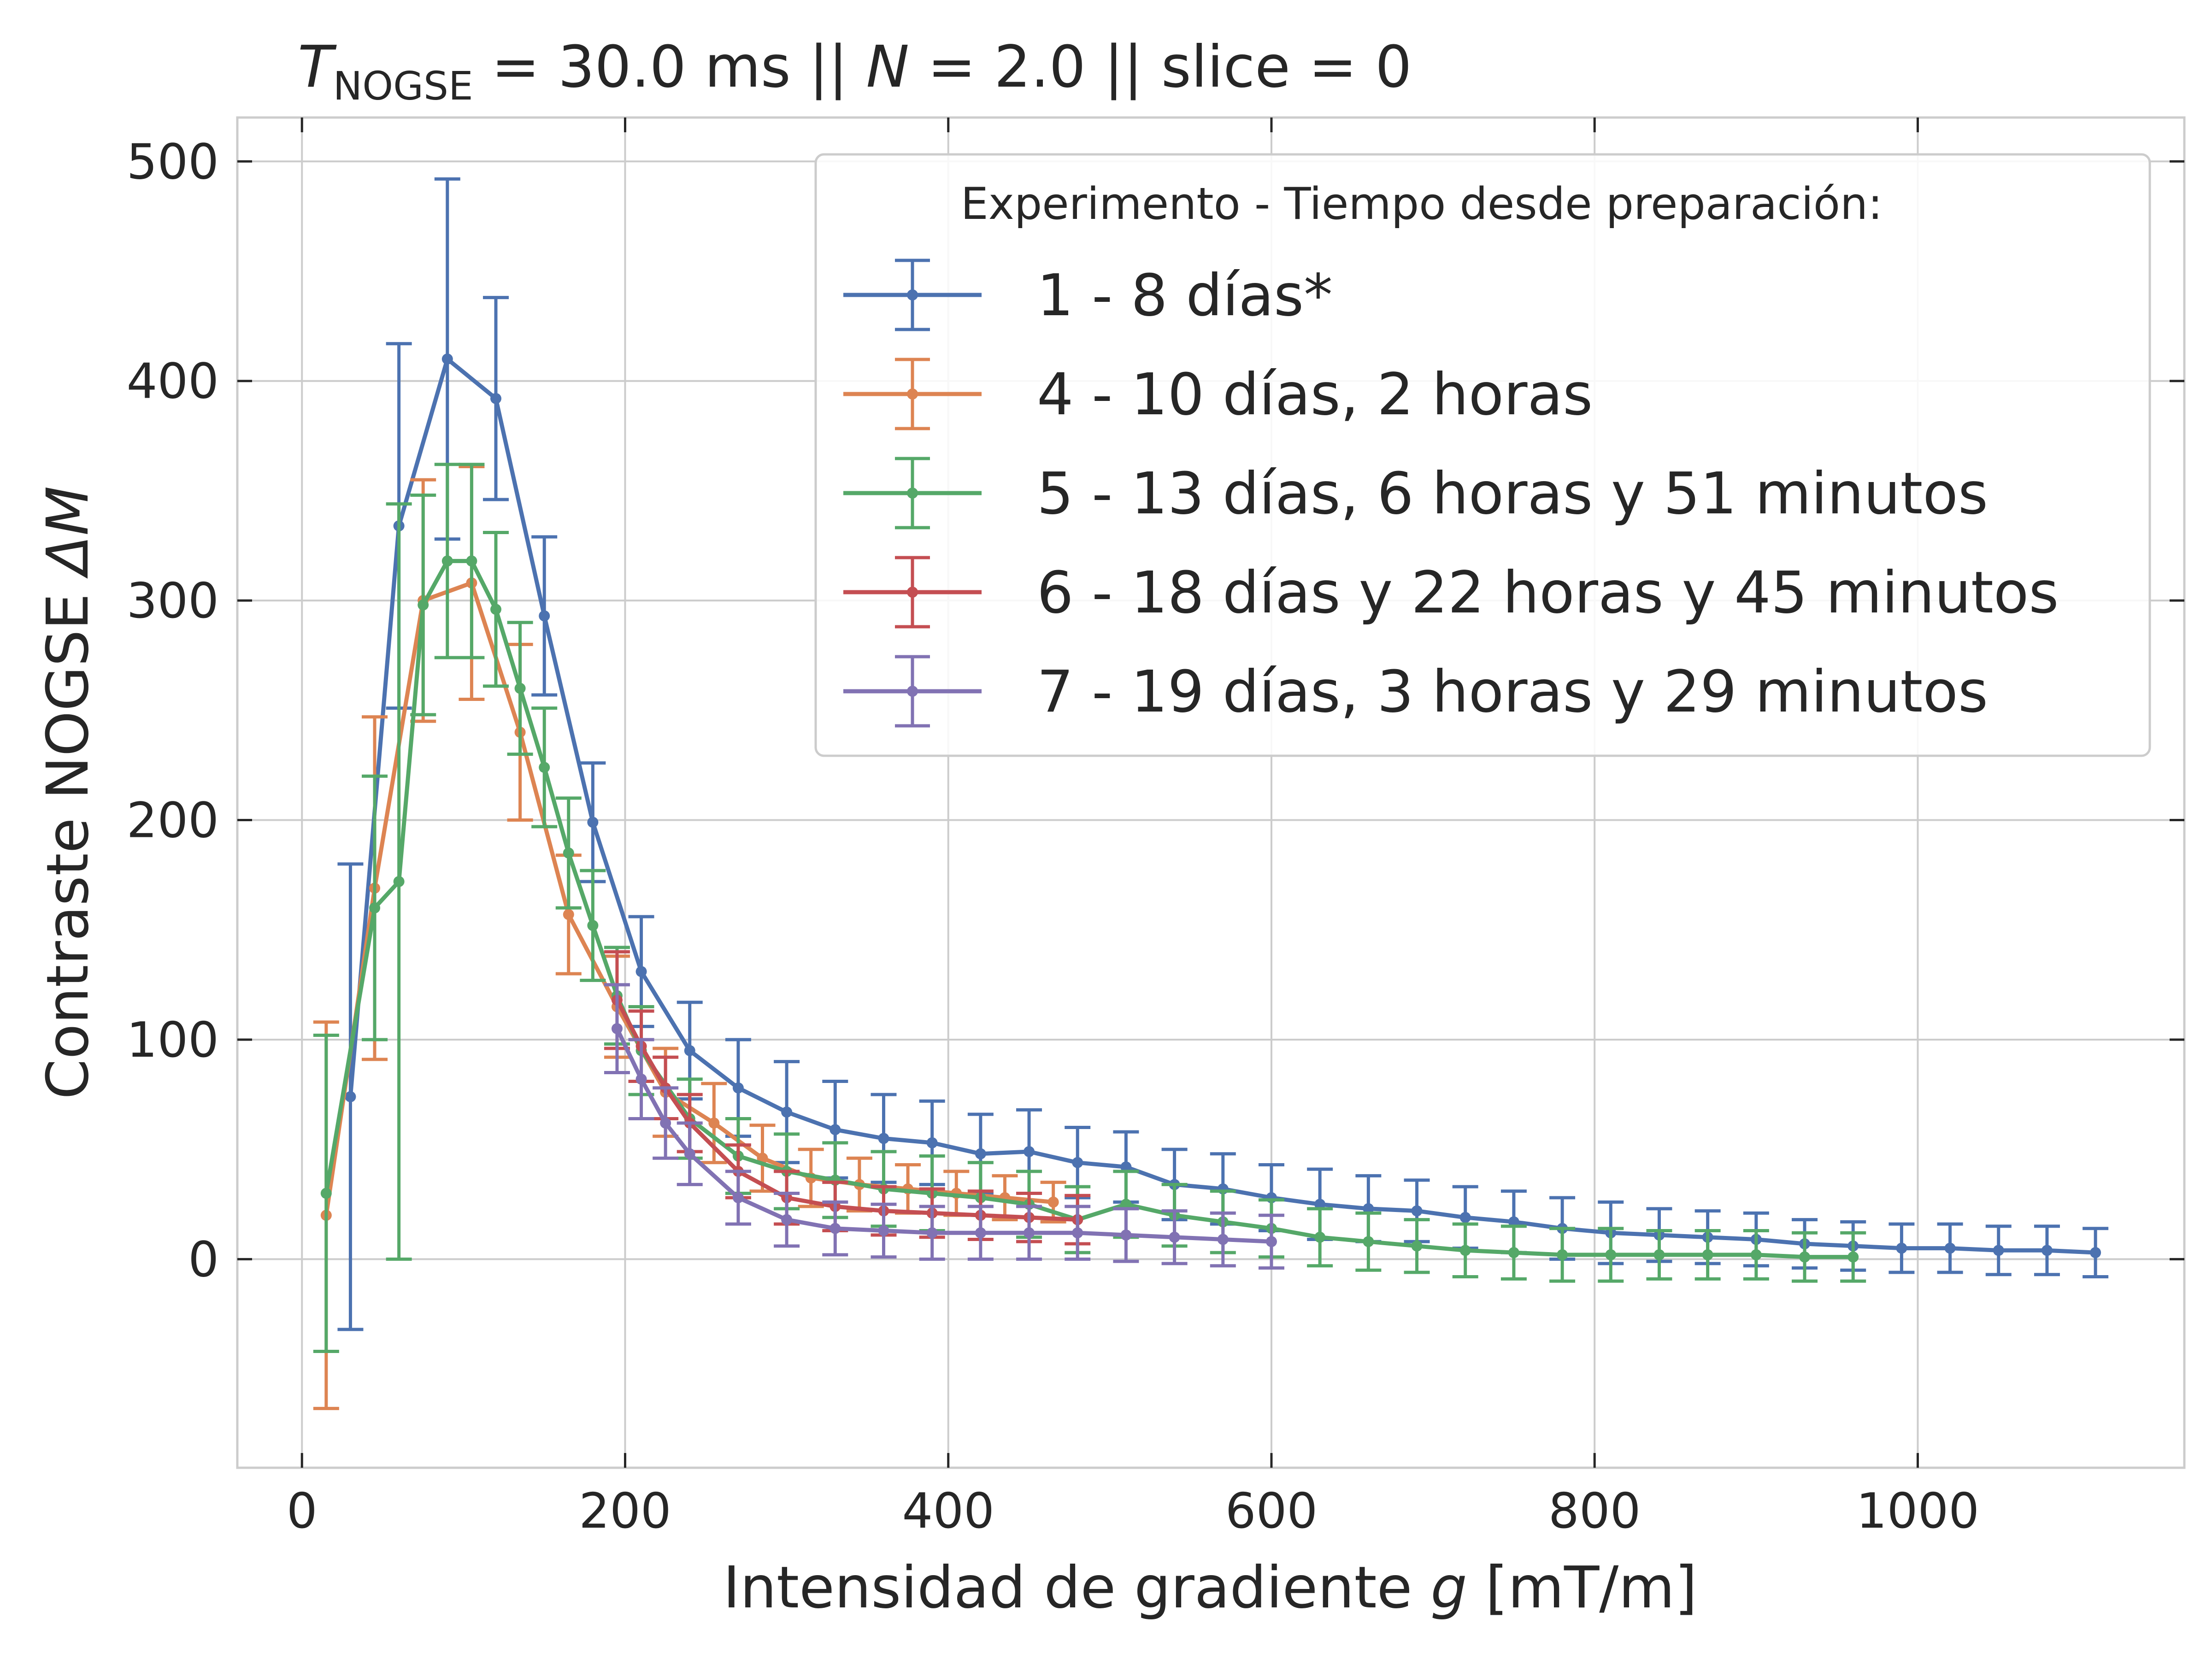  Describe the element at coordinates (888, 67) in the screenshot. I see `title-n-symbol: N` at that location.